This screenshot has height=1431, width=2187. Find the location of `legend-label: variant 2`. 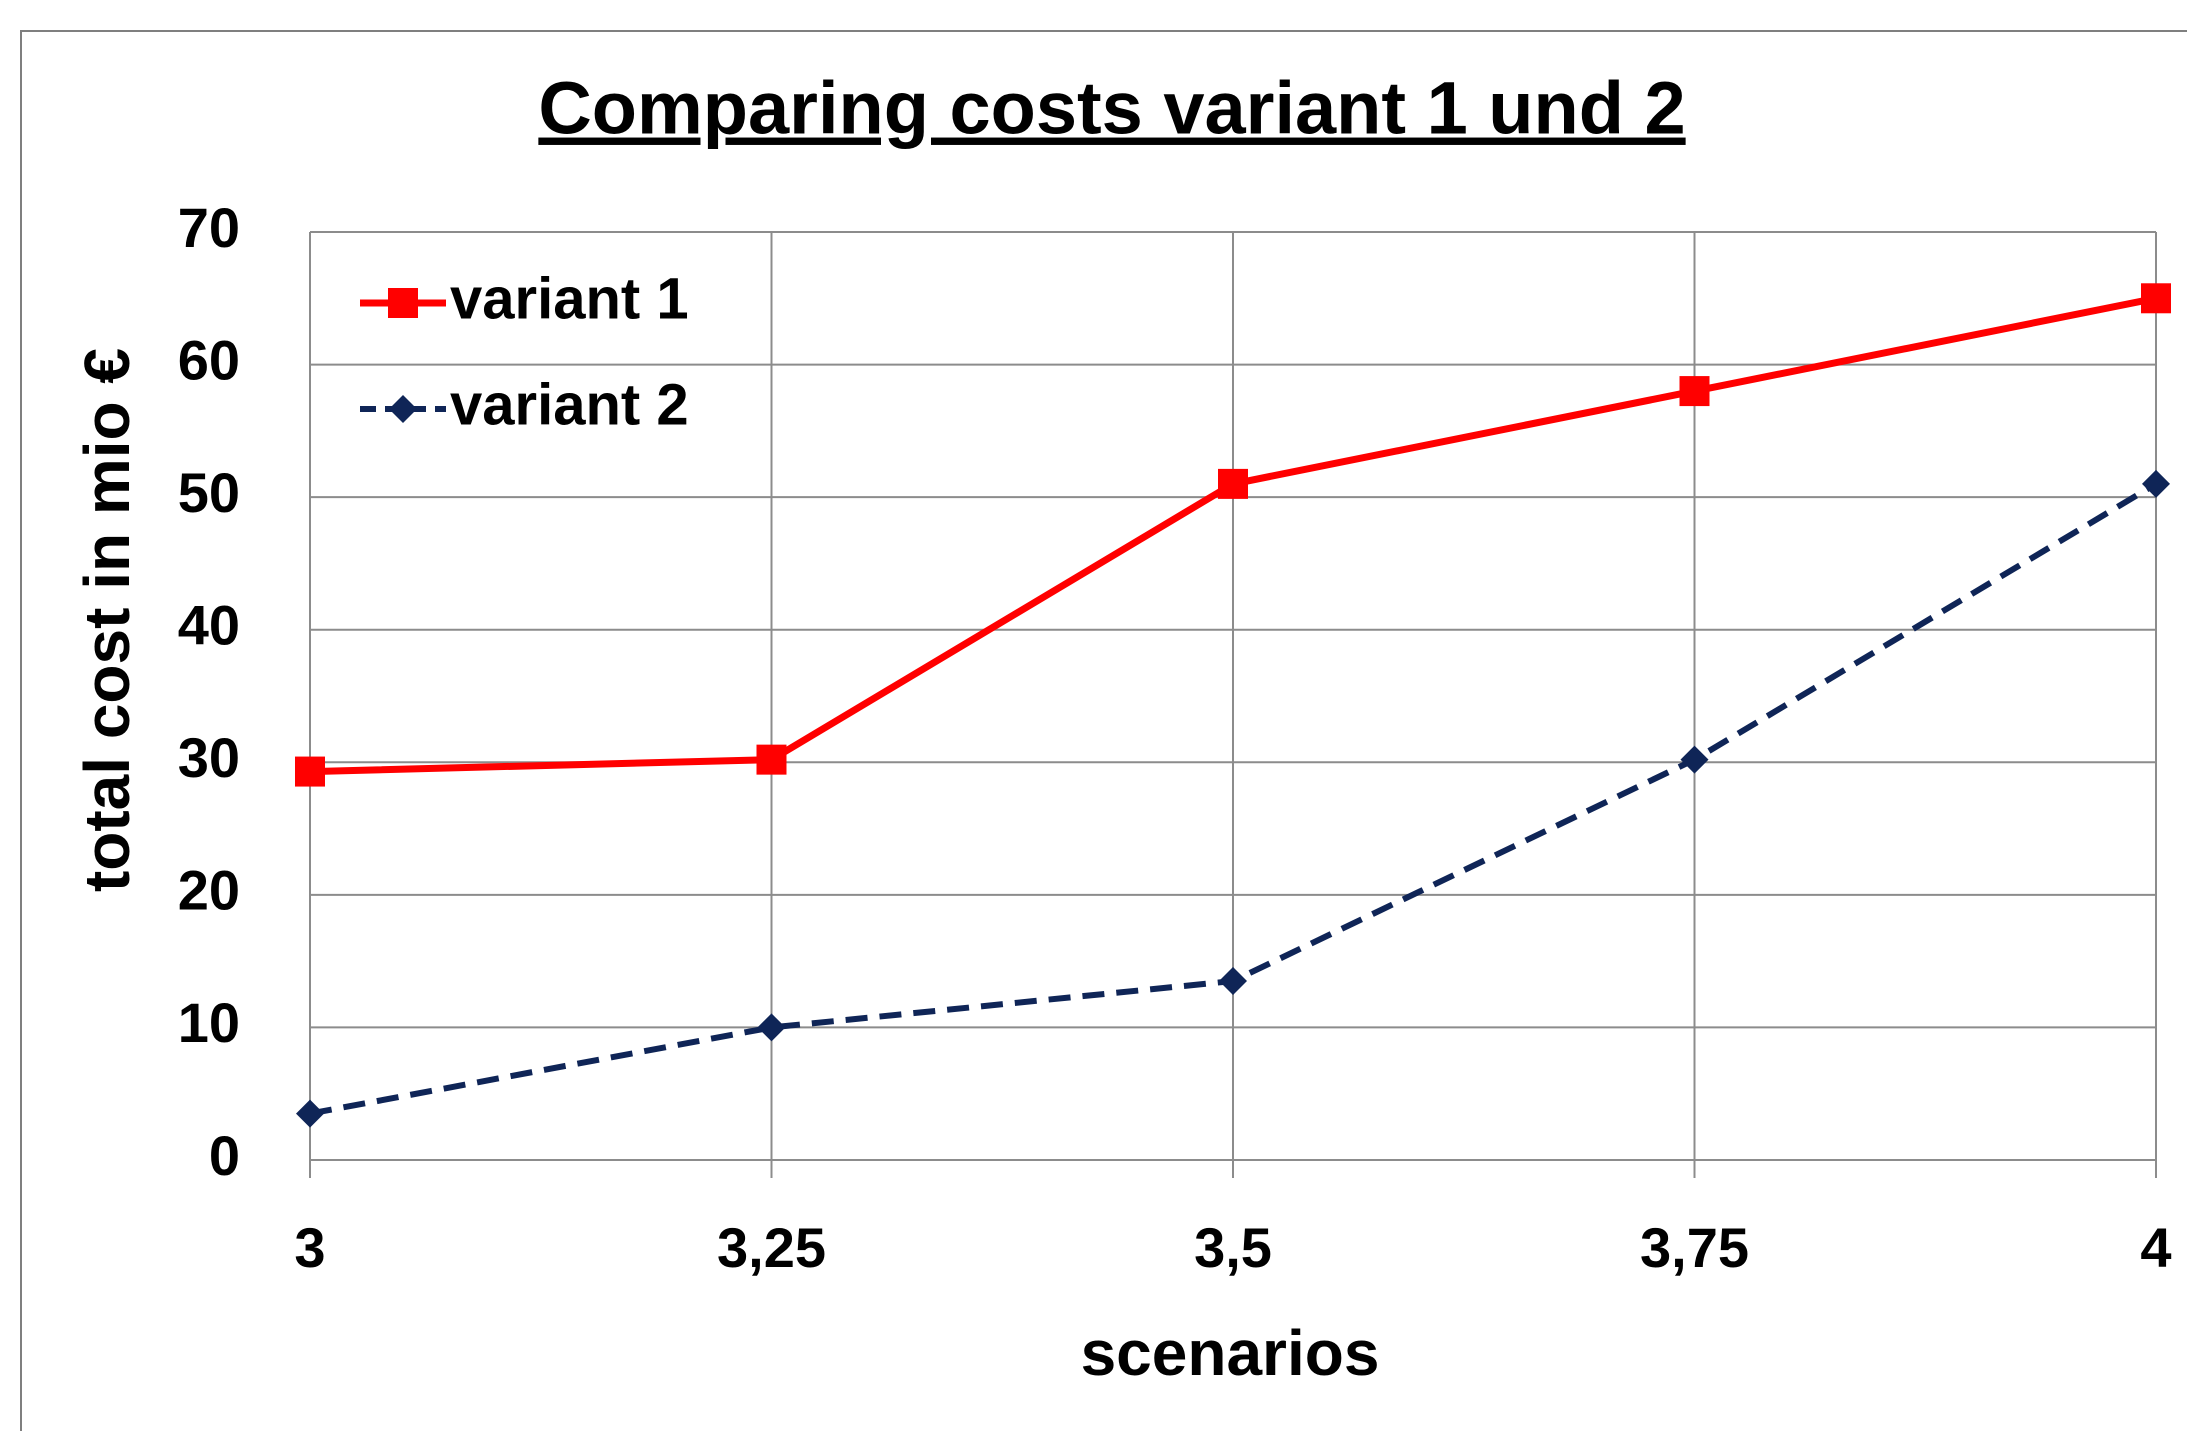

legend-label: variant 2 is located at coordinates (569, 404).